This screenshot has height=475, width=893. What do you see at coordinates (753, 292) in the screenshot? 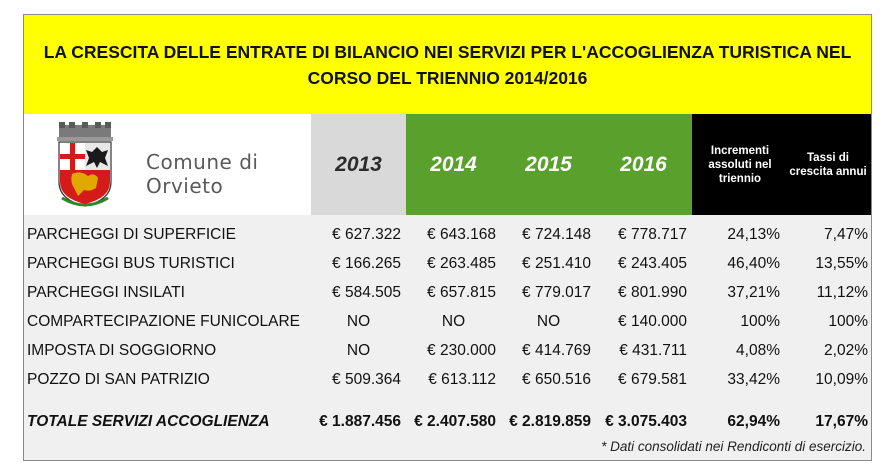
I see `cell-increment: 37,21%` at bounding box center [753, 292].